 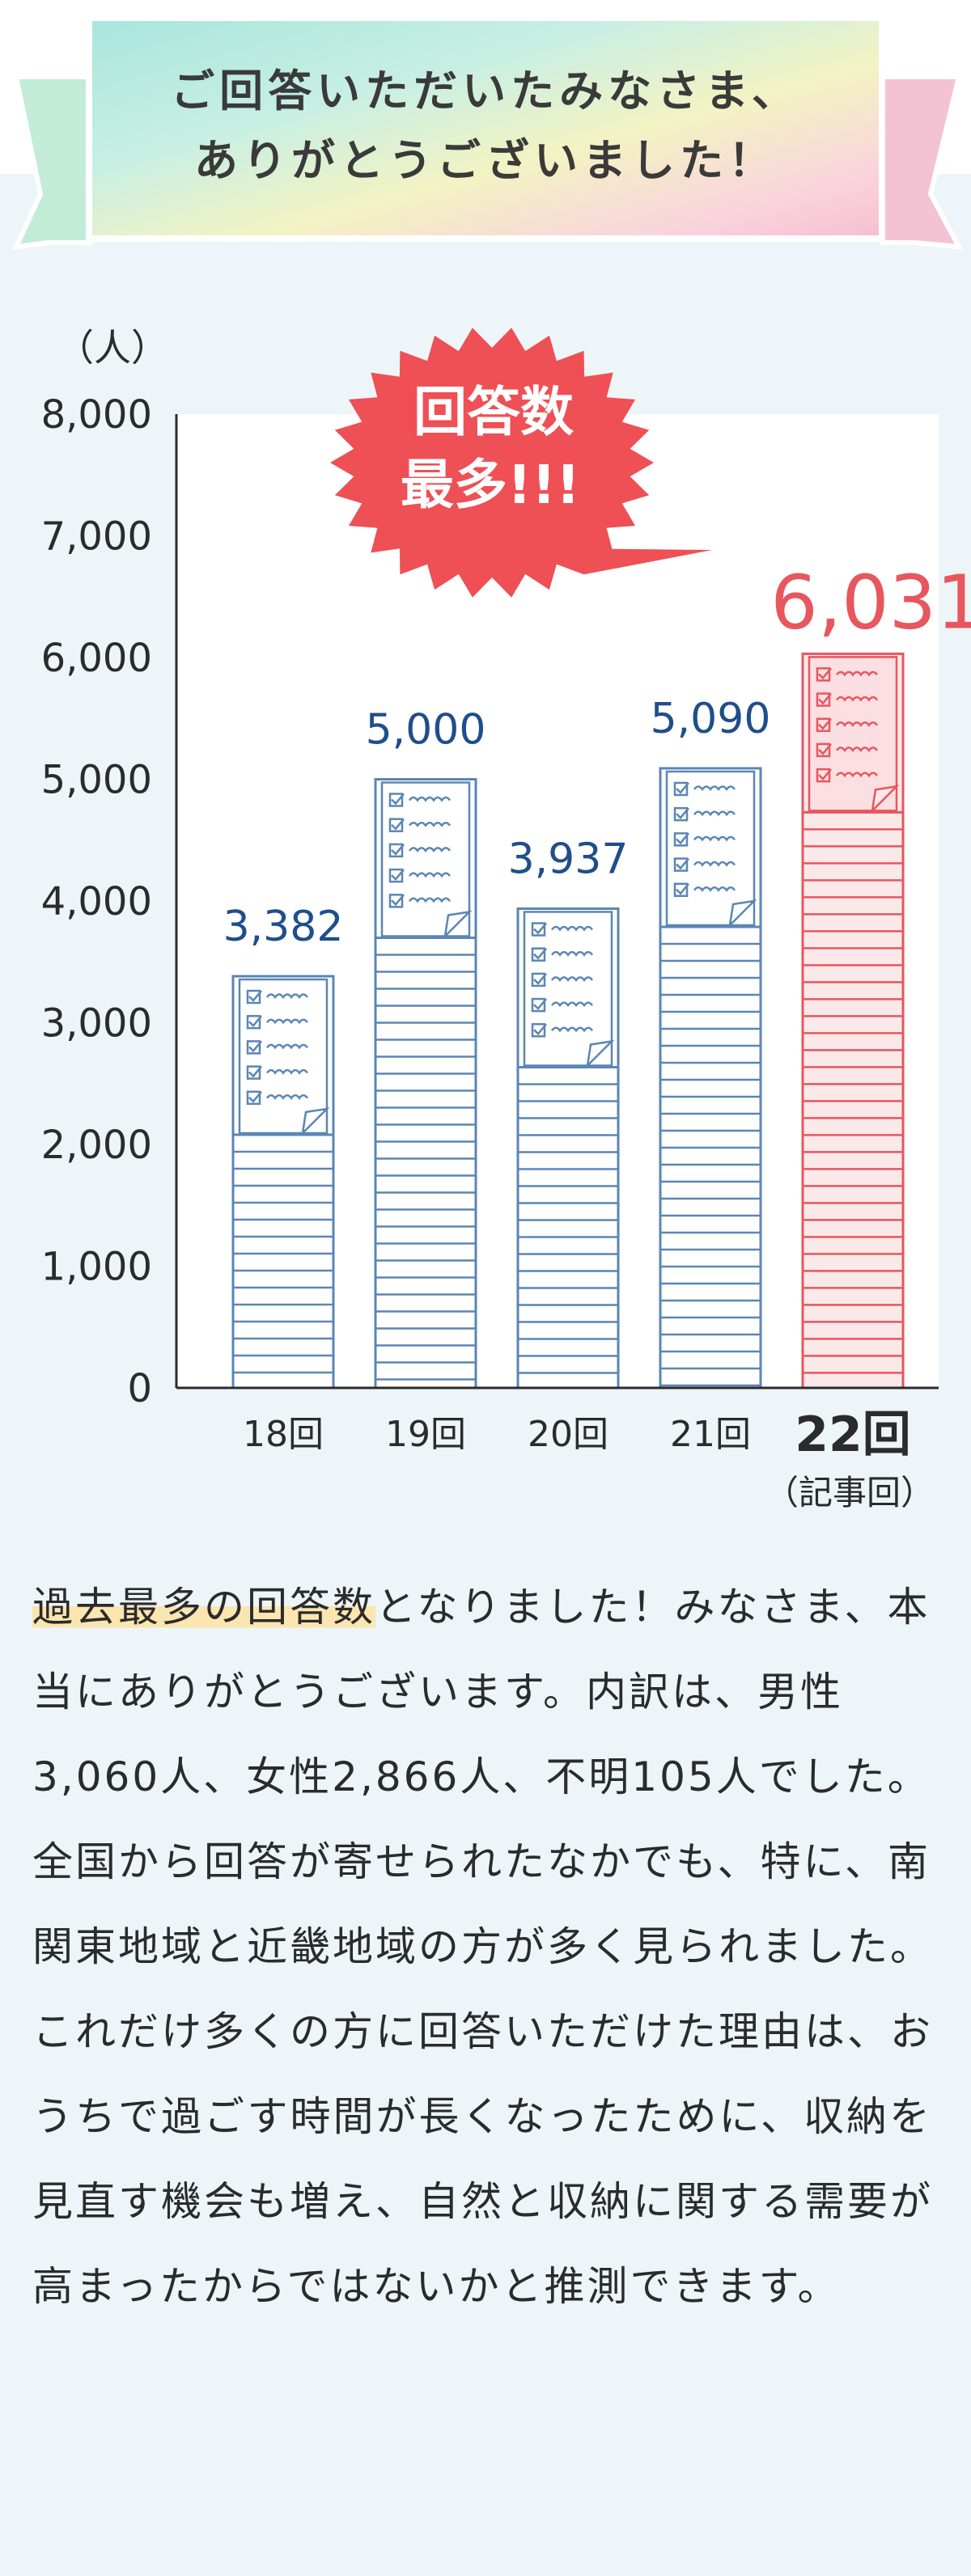 What do you see at coordinates (204, 1608) in the screenshot?
I see `highlight-phrase: 過去最多の回答数` at bounding box center [204, 1608].